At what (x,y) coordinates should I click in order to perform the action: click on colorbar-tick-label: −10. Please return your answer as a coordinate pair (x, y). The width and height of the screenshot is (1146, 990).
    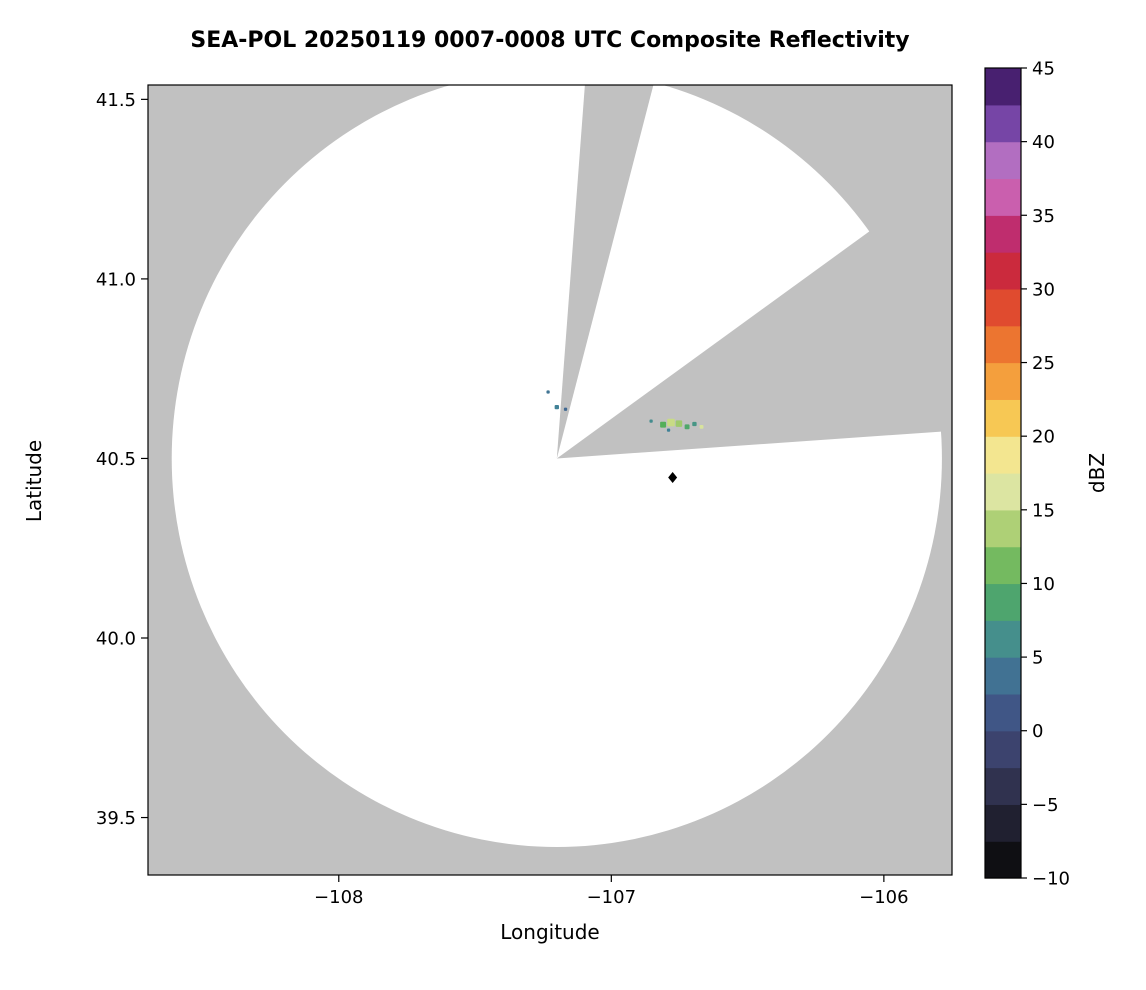
    Looking at the image, I should click on (1051, 879).